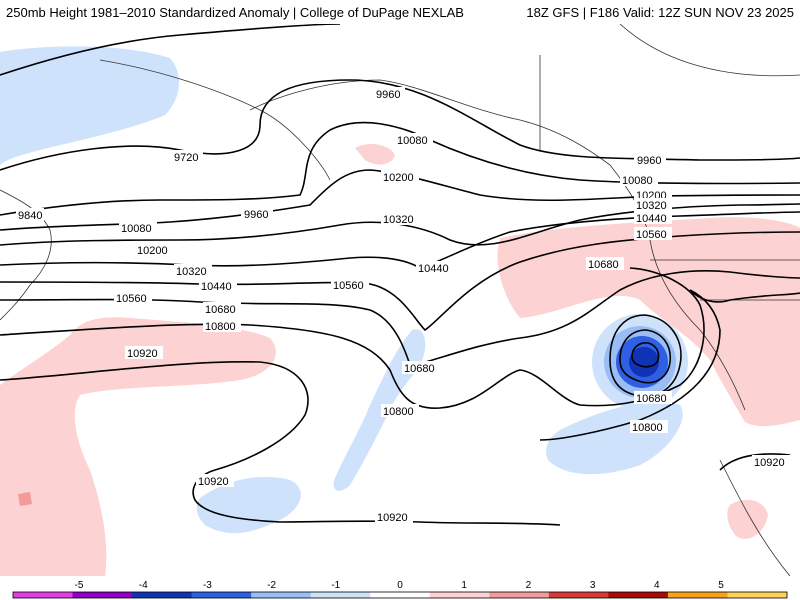 This screenshot has width=800, height=600. I want to click on colorbar-bar, so click(400, 595).